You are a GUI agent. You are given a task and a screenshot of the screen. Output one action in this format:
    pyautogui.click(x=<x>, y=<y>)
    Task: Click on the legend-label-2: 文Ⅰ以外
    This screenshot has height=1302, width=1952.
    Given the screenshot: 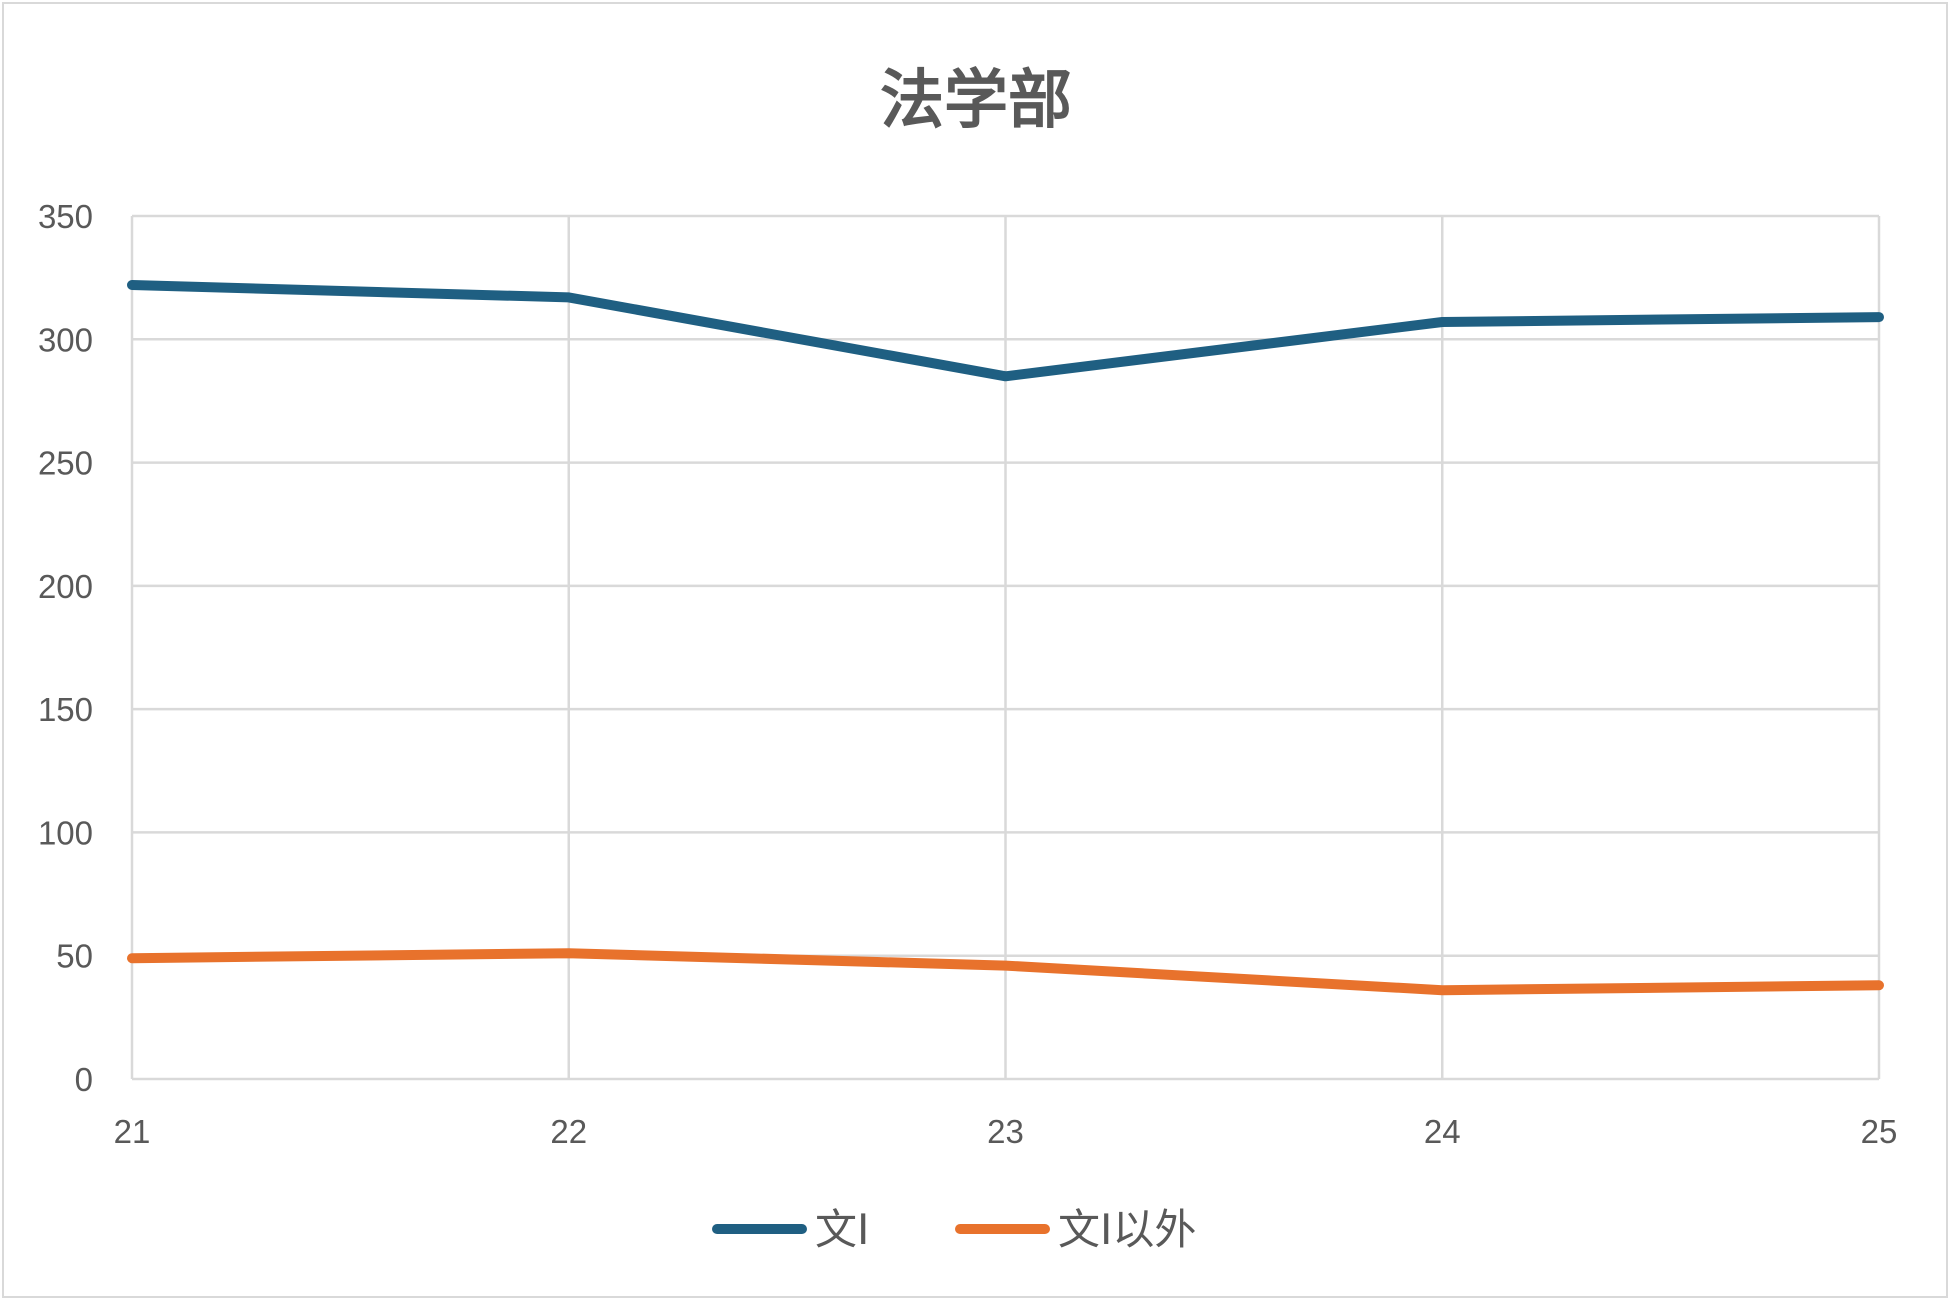 What is the action you would take?
    pyautogui.click(x=1127, y=1229)
    